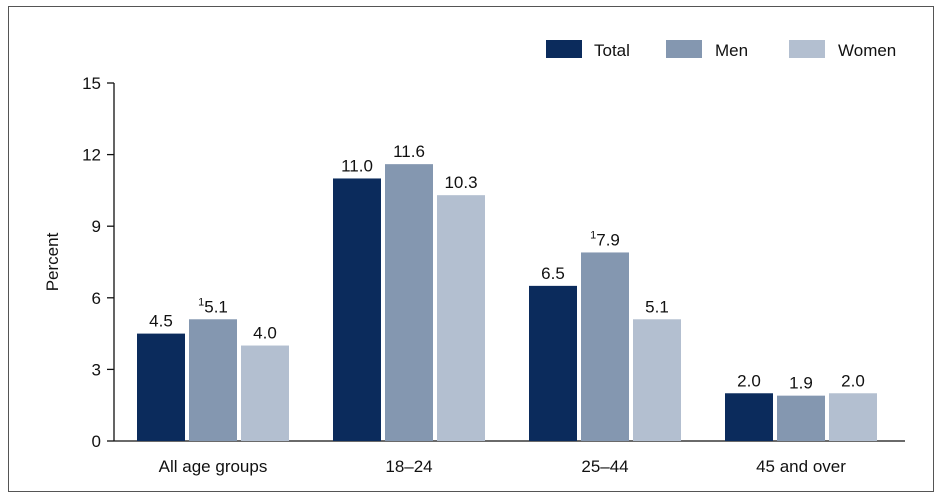 This screenshot has width=943, height=500. I want to click on x-tick-label-2: 25–44, so click(604, 466).